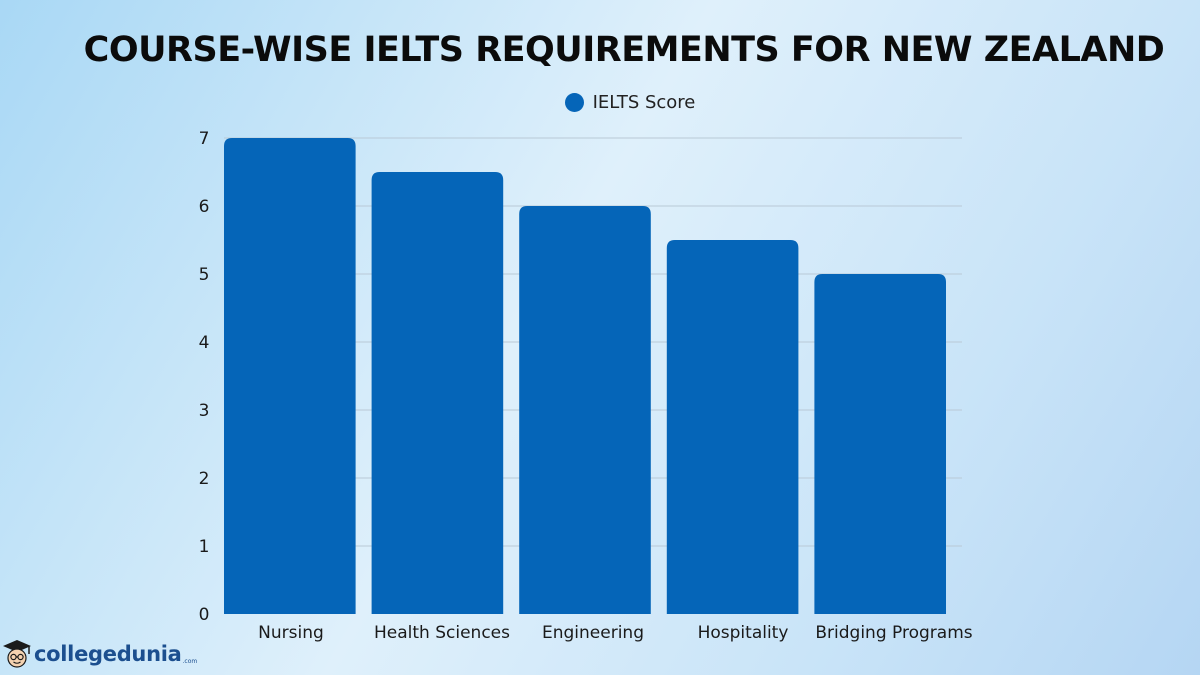 Image resolution: width=1200 pixels, height=675 pixels. Describe the element at coordinates (190, 661) in the screenshot. I see `logo-suffix: .com` at that location.